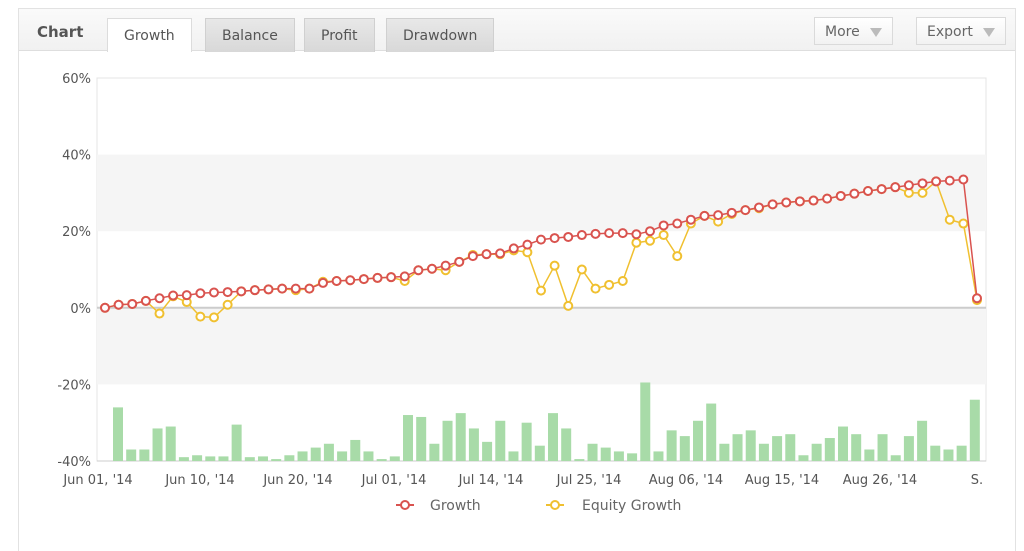 Image resolution: width=1024 pixels, height=551 pixels. Describe the element at coordinates (76, 232) in the screenshot. I see `y-tick-label: 20%` at that location.